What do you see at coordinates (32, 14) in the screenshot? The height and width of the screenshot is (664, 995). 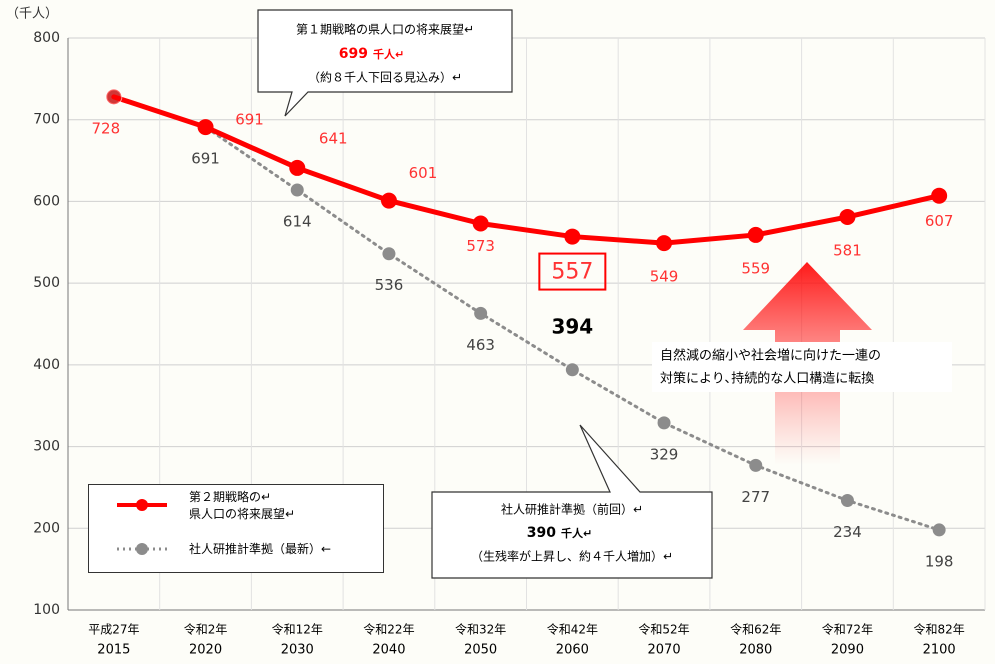 I see `y-unit: （千人）` at bounding box center [32, 14].